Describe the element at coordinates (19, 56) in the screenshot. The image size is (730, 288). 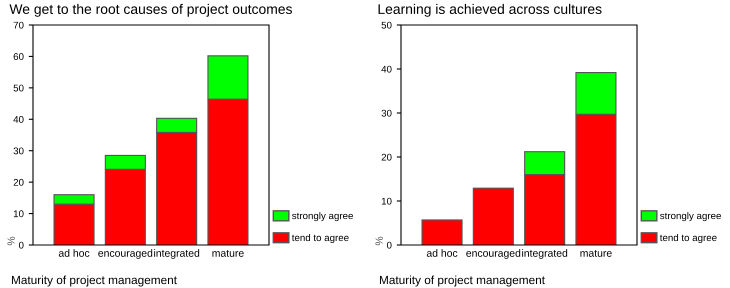
I see `y-tick-label: 60` at that location.